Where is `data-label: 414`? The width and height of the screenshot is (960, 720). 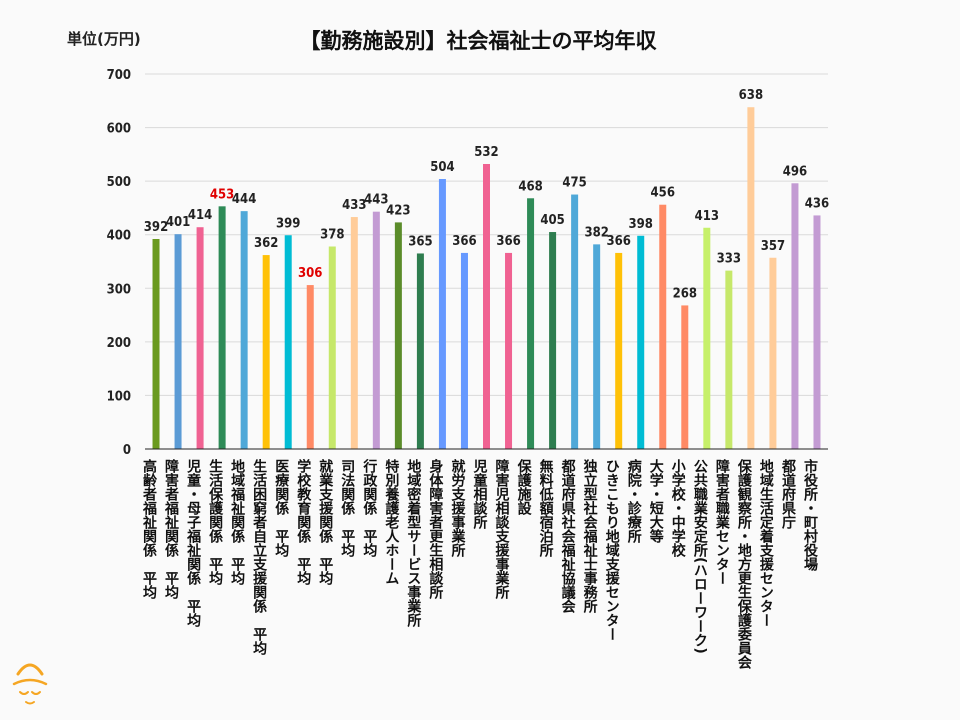
data-label: 414 is located at coordinates (200, 215).